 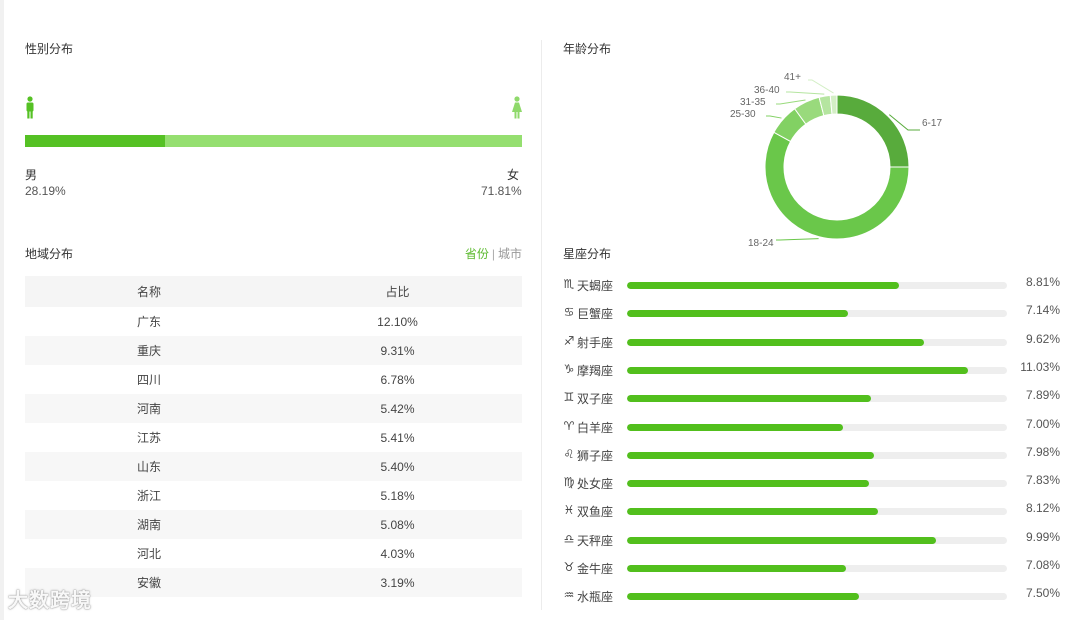 What do you see at coordinates (148, 496) in the screenshot?
I see `region-name: 浙江` at bounding box center [148, 496].